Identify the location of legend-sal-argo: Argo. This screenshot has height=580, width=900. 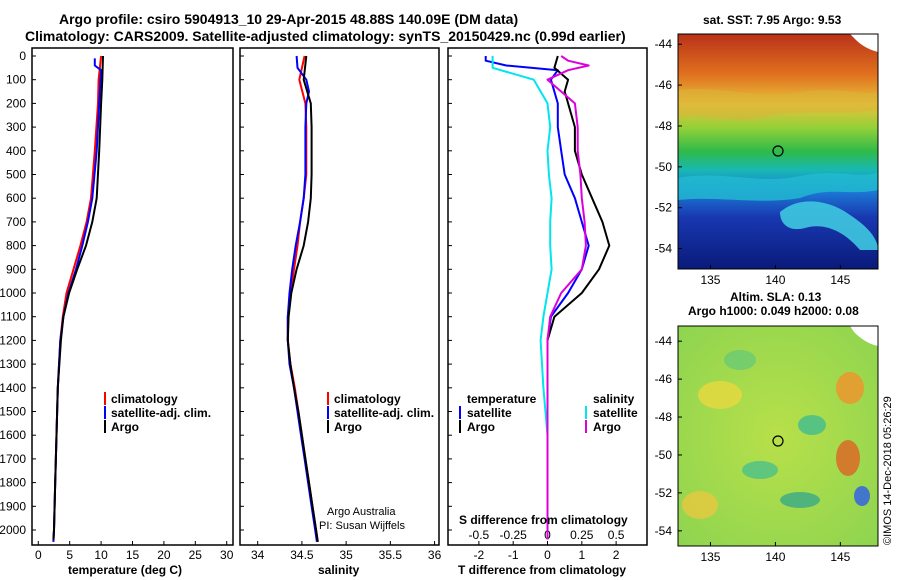
(607, 427).